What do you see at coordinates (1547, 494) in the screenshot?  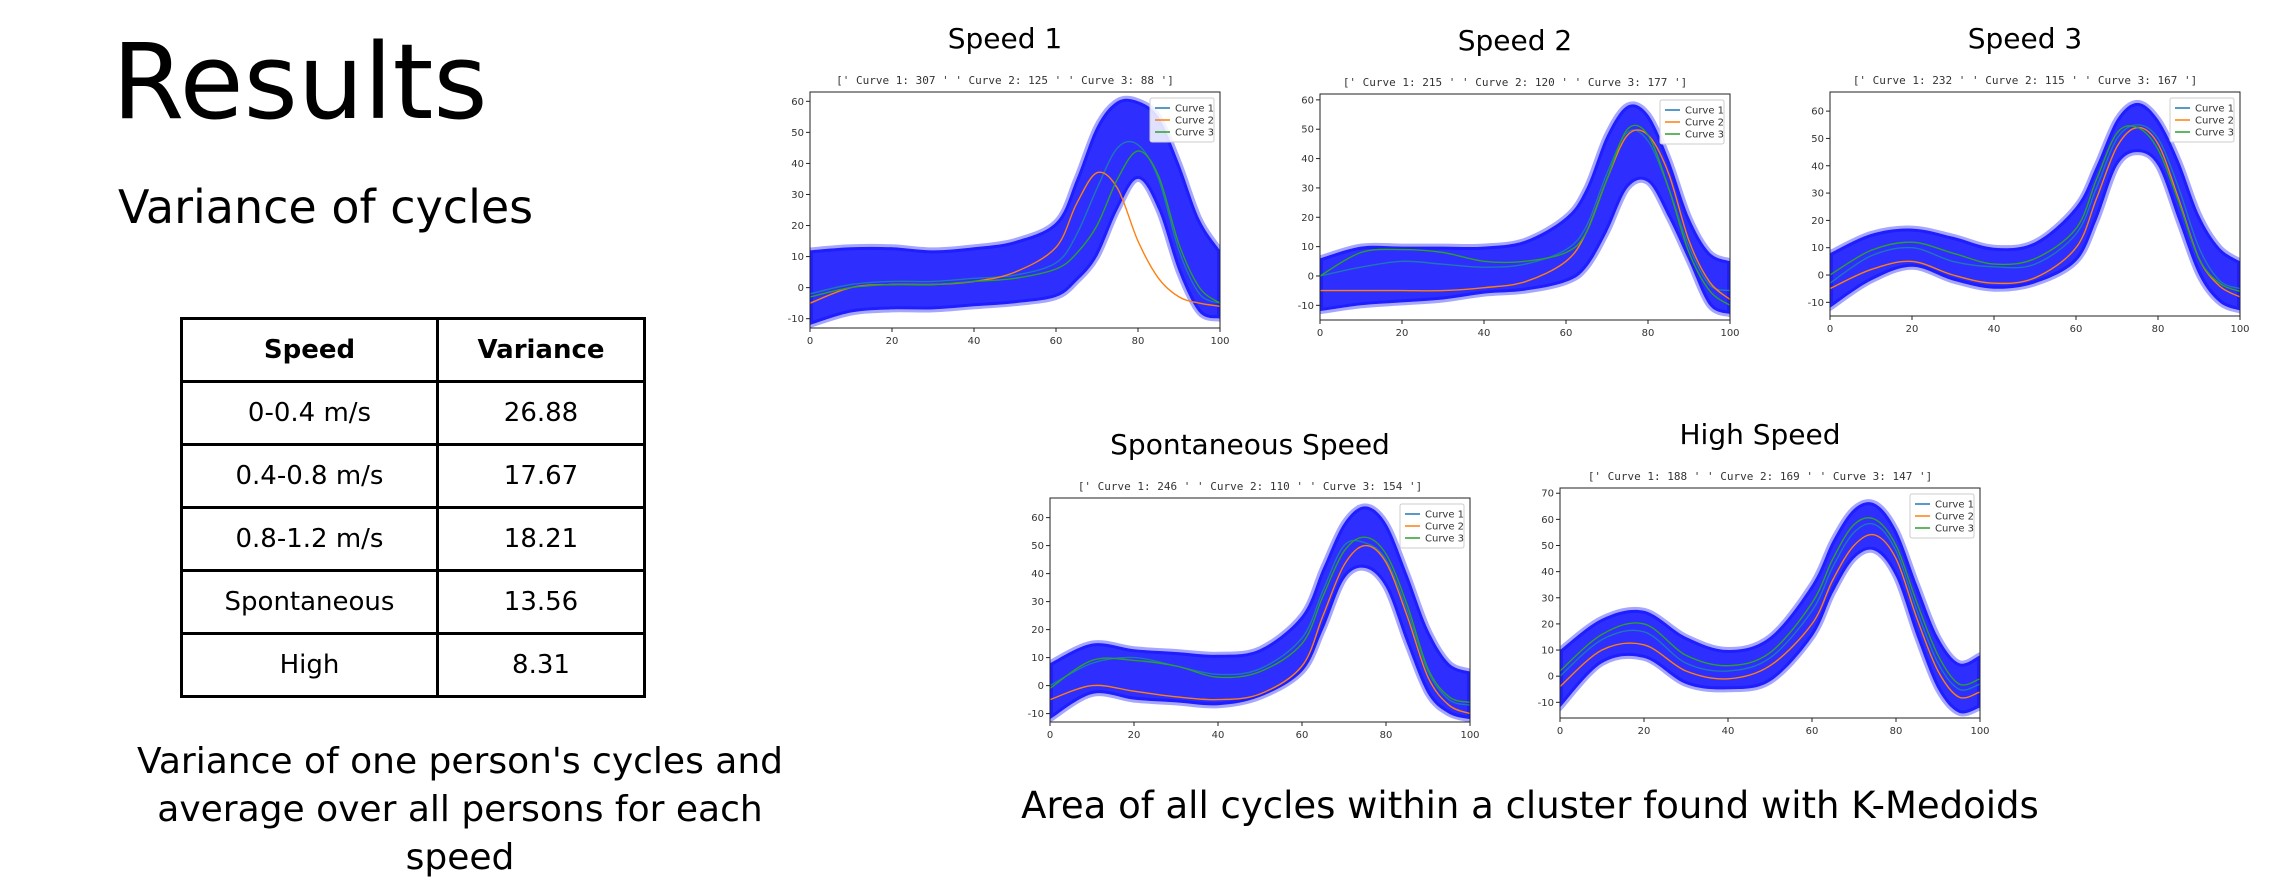 I see `y-tick-label: 70` at bounding box center [1547, 494].